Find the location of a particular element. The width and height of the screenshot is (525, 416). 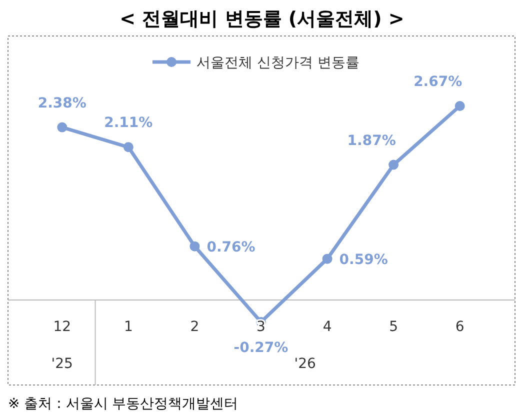

text: '26 is located at coordinates (305, 364).